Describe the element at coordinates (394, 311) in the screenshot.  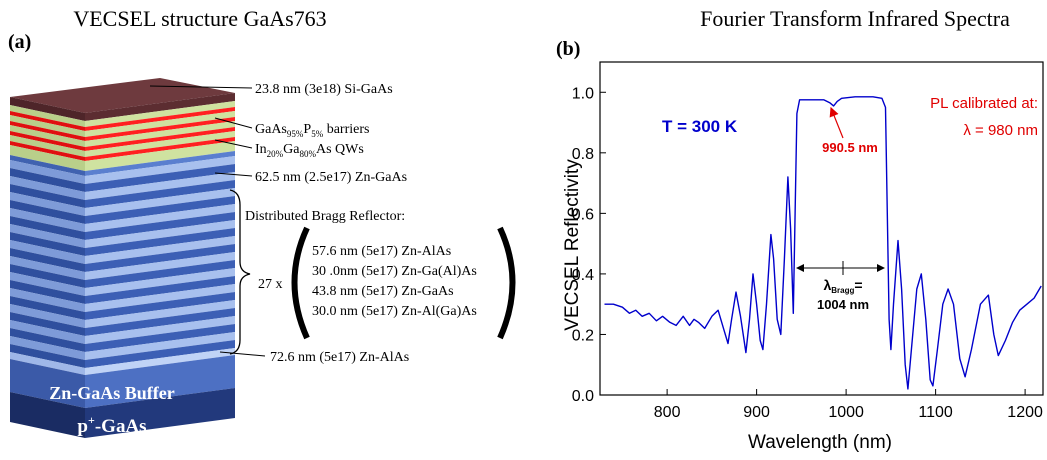
I see `dbr-layer: 30.0 nm (5e17) Zn-Al(Ga)As` at that location.